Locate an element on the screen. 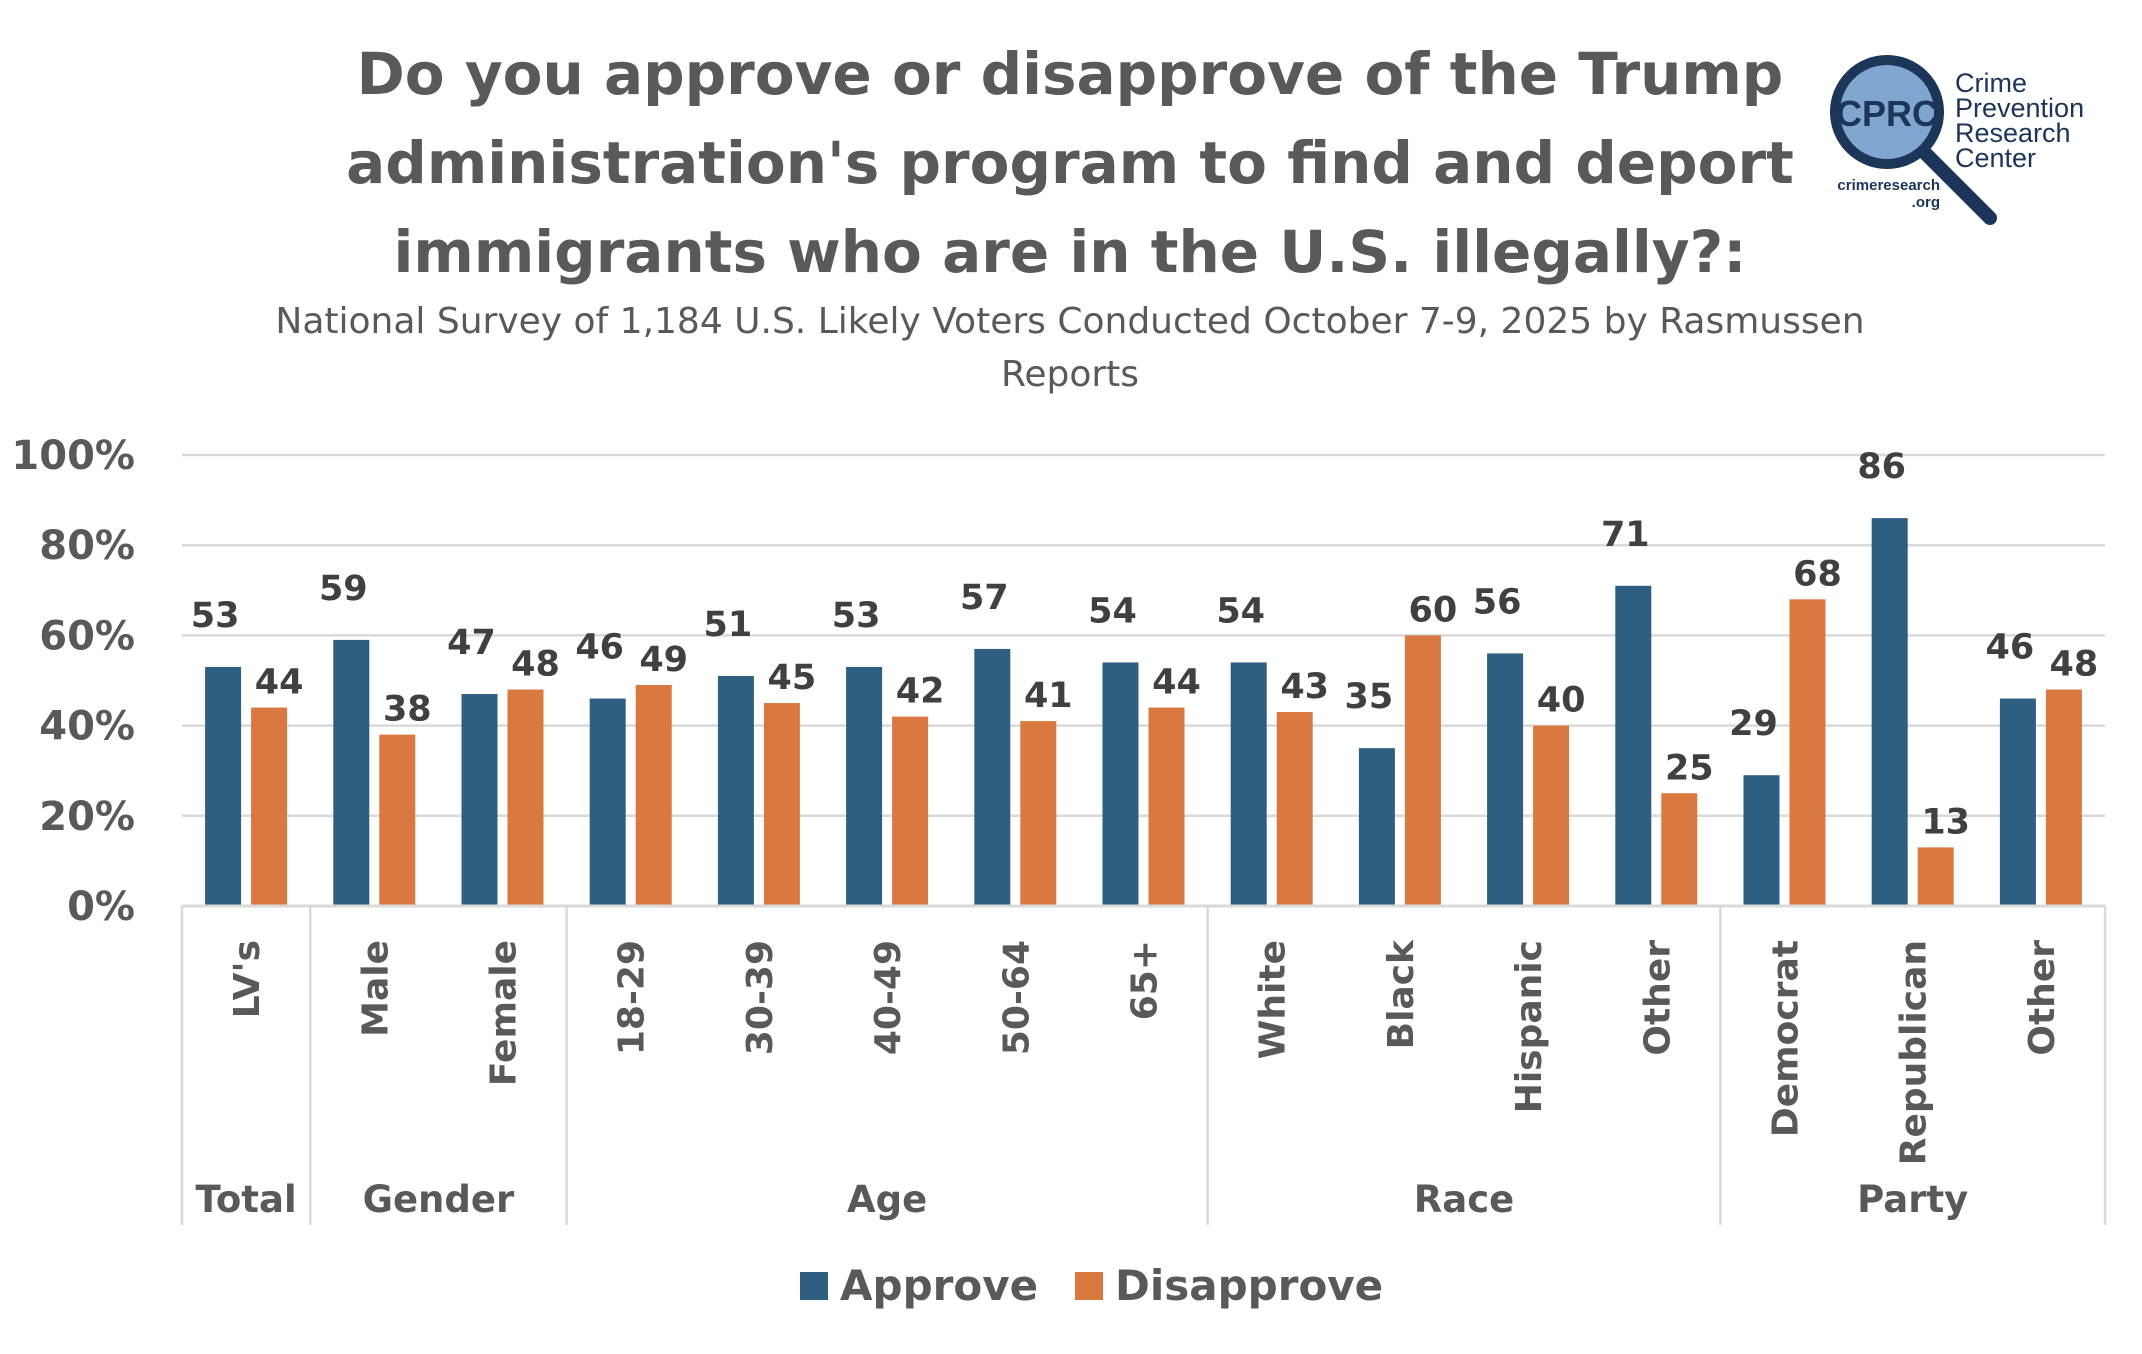 Image resolution: width=2142 pixels, height=1354 pixels. category-label: LV's is located at coordinates (247, 979).